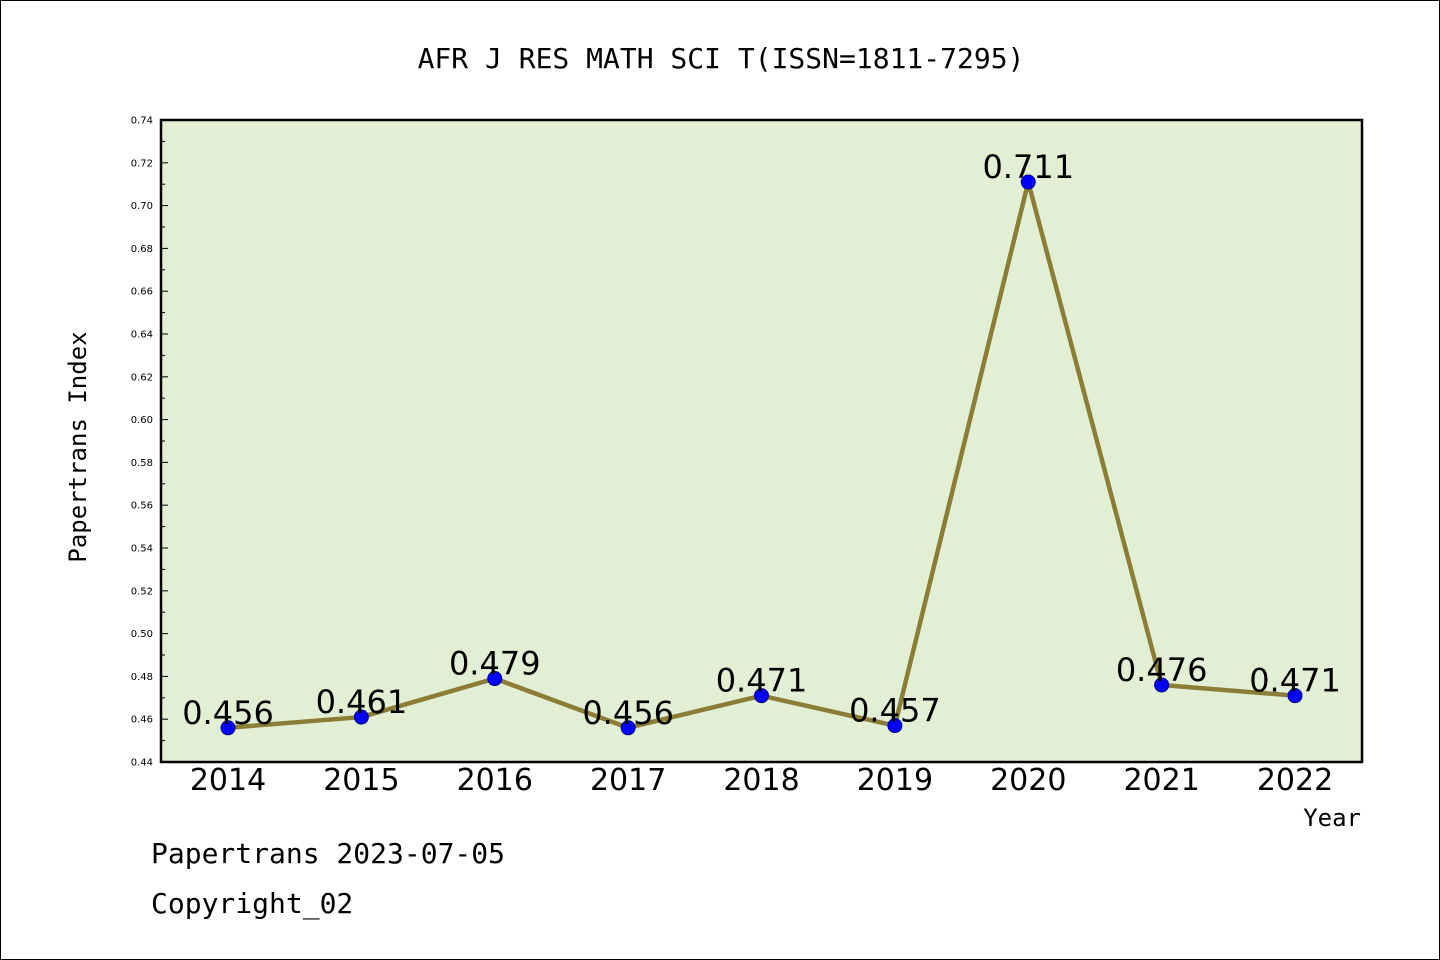 This screenshot has width=1440, height=960. Describe the element at coordinates (895, 780) in the screenshot. I see `x-tick-label: 2019` at that location.